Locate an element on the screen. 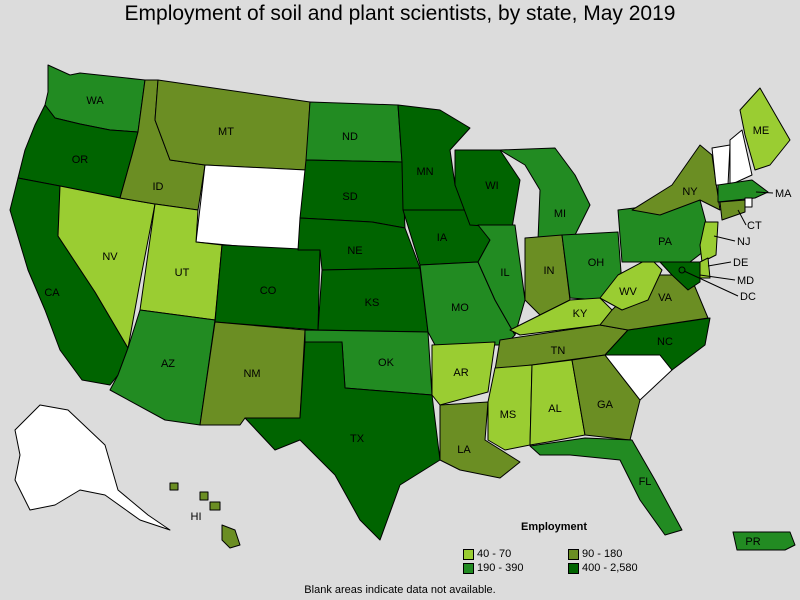  label-NC: NC is located at coordinates (665, 342).